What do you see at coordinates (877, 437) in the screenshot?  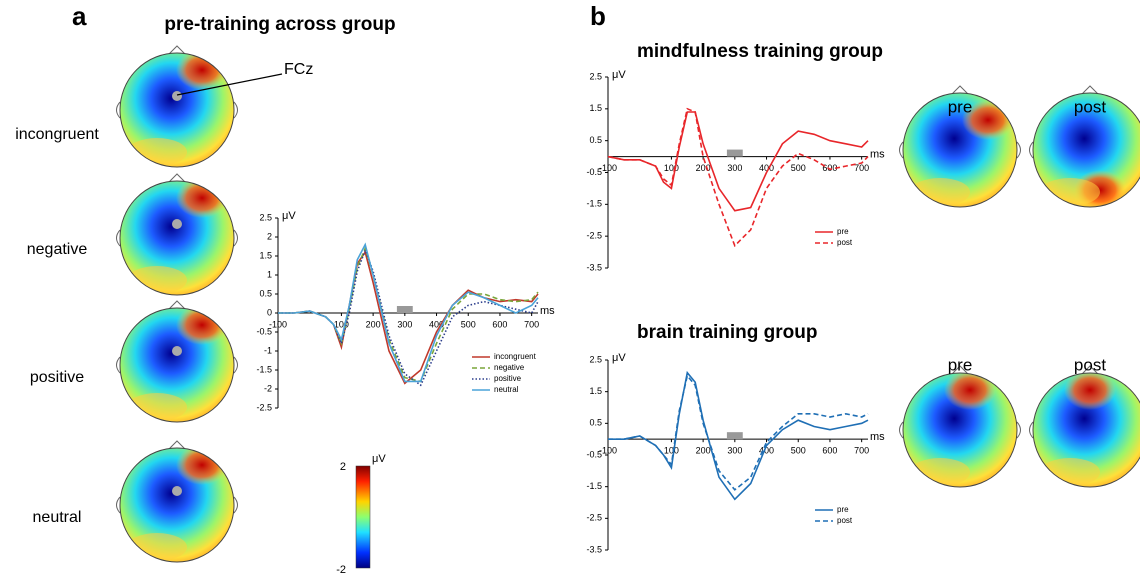 I see `x-axis-label: ms` at bounding box center [877, 437].